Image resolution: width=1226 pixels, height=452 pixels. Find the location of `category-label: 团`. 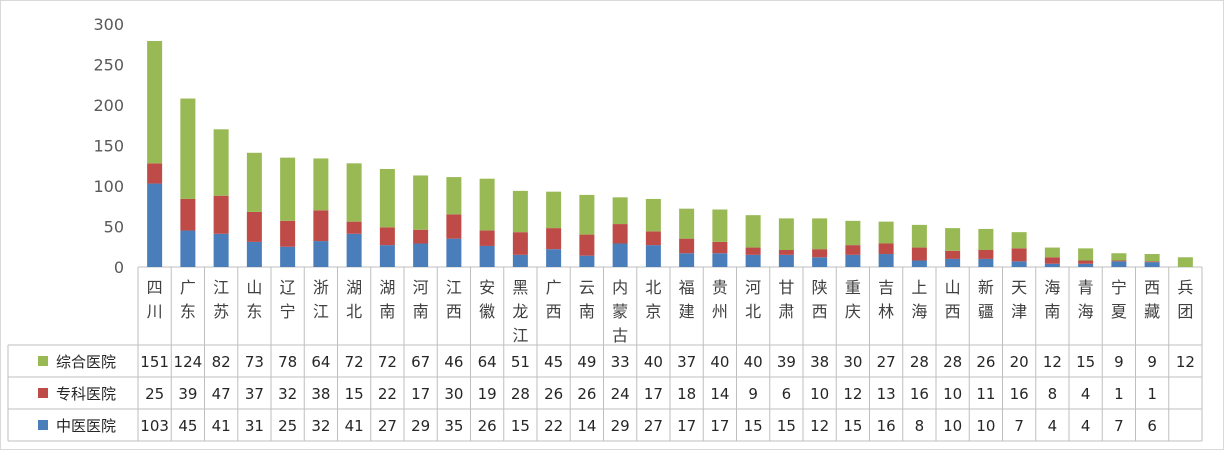

category-label: 团 is located at coordinates (1185, 311).